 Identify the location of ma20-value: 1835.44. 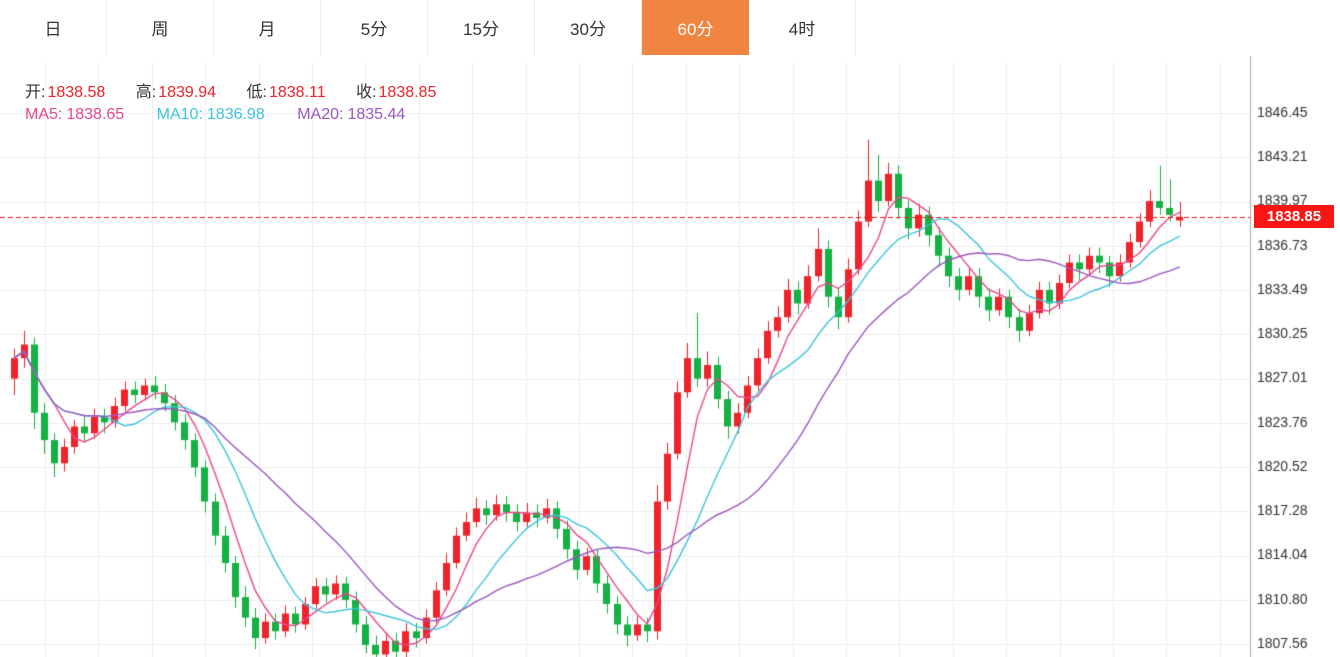
(376, 114).